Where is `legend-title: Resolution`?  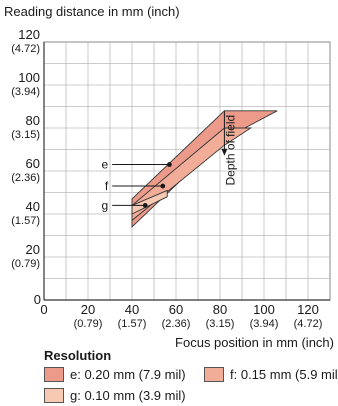
legend-title: Resolution is located at coordinates (78, 355).